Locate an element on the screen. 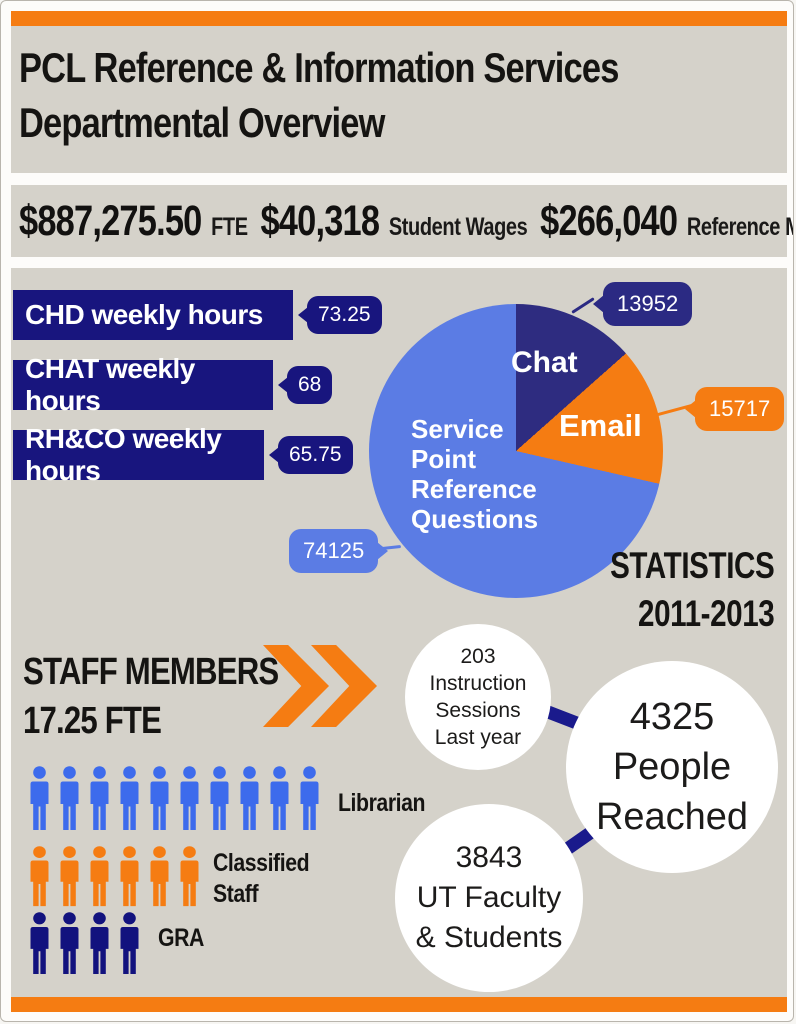  weekly-hours-bar: CHAT weekly hours is located at coordinates (143, 384).